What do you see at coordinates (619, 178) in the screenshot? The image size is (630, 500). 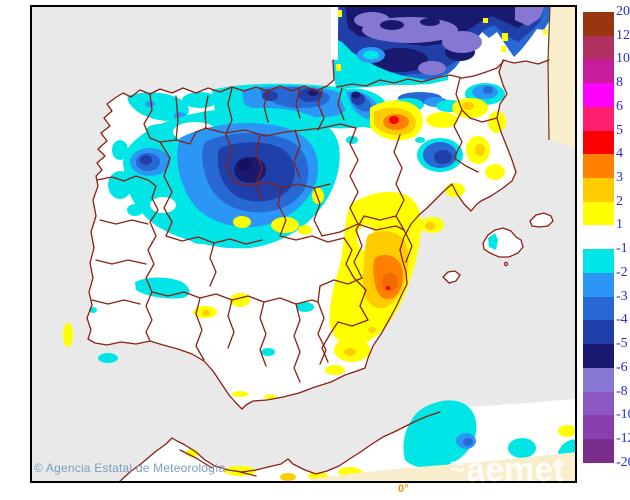 I see `legend-tick-label: 3` at bounding box center [619, 178].